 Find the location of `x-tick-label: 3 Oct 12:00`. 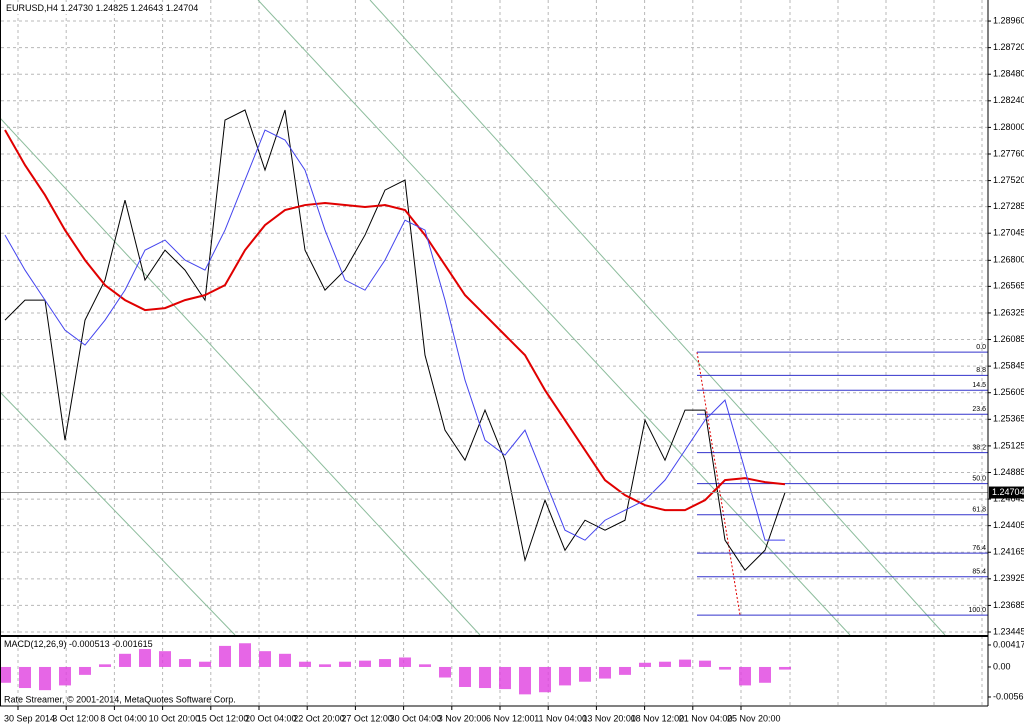

x-tick-label: 3 Oct 12:00 is located at coordinates (75, 718).